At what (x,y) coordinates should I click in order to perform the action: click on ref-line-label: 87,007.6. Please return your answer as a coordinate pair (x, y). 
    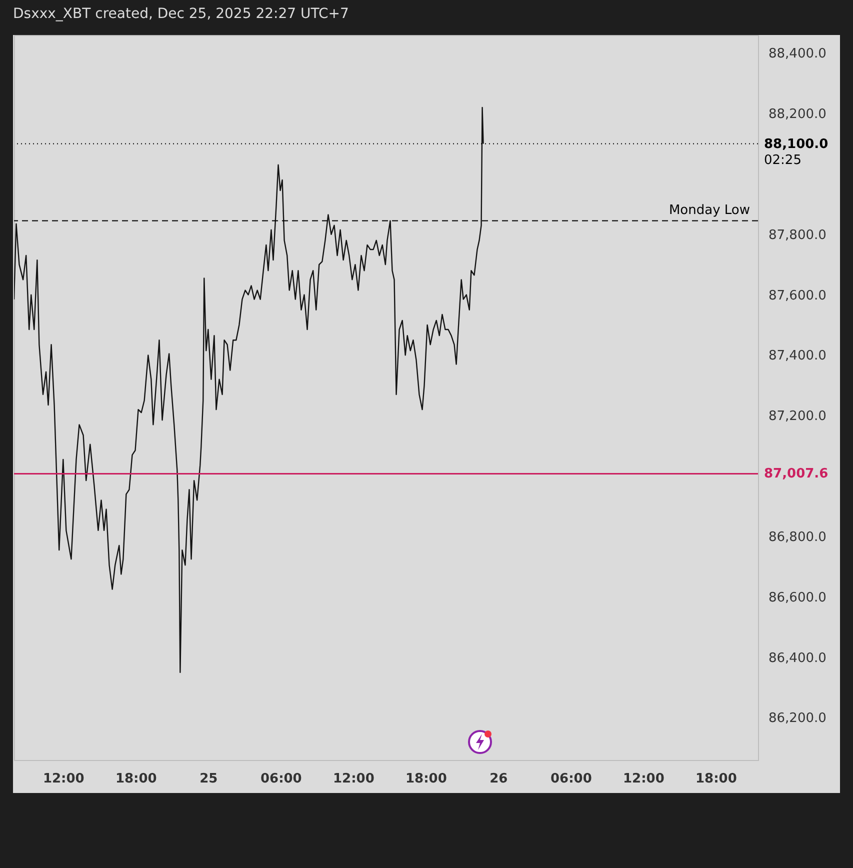
    Looking at the image, I should click on (796, 474).